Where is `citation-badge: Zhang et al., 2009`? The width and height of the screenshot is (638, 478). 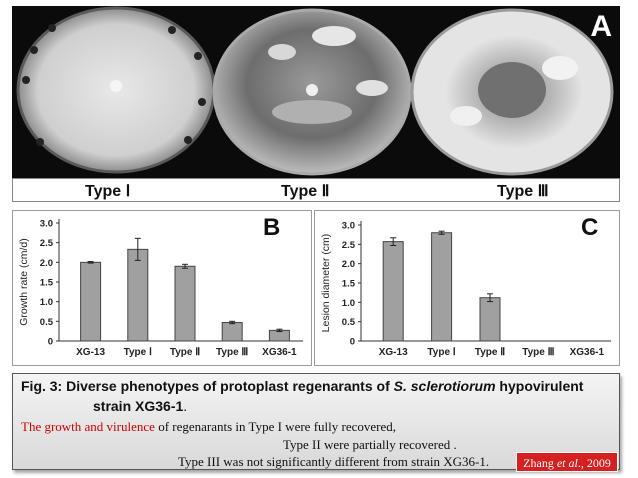
citation-badge: Zhang et al., 2009 is located at coordinates (567, 462).